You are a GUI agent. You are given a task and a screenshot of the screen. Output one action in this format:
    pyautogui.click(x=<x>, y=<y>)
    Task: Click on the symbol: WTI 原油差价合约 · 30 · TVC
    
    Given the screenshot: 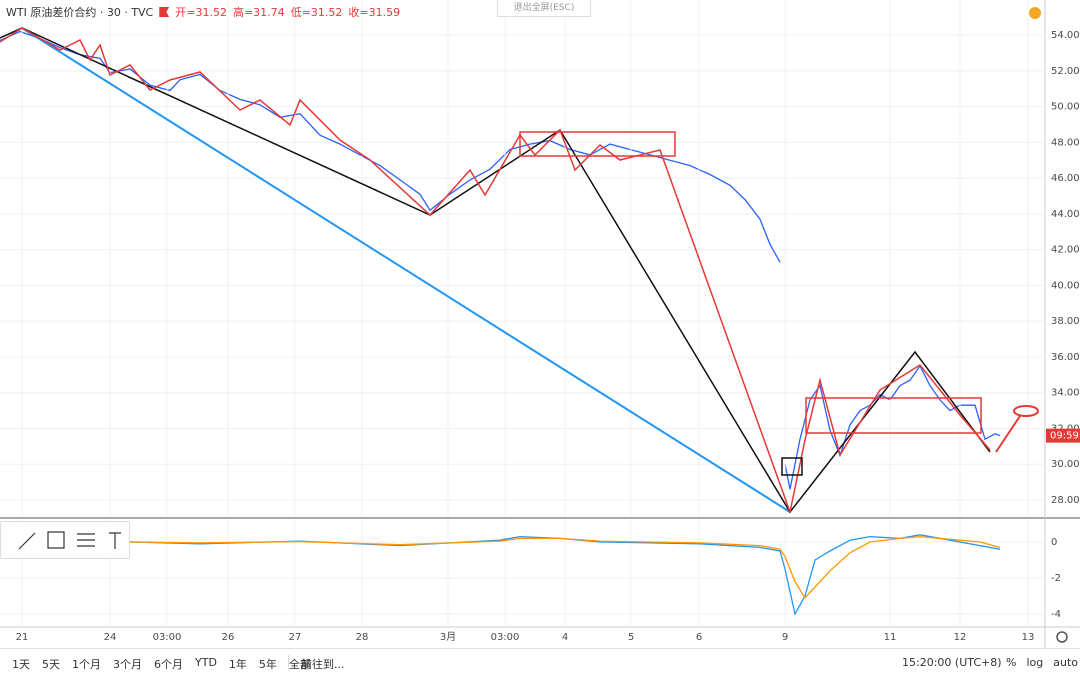 What is the action you would take?
    pyautogui.click(x=80, y=12)
    